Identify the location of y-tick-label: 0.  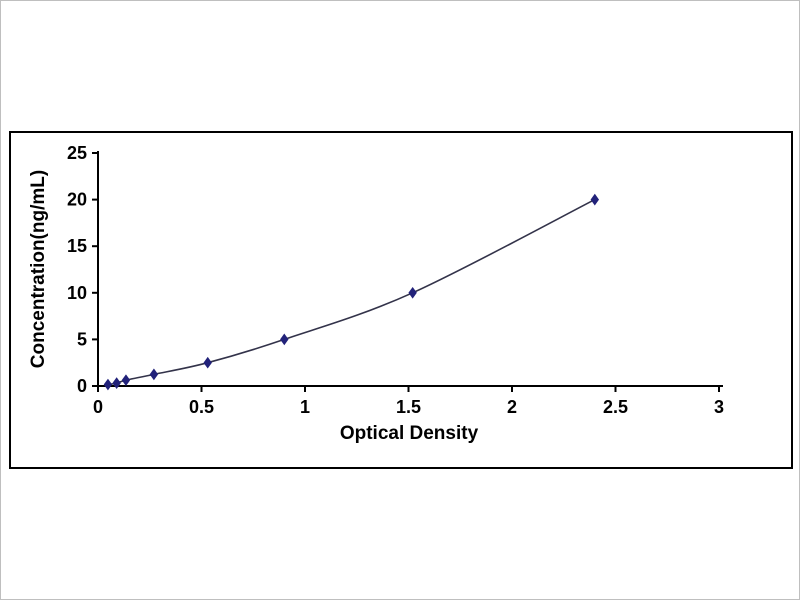
(82, 386).